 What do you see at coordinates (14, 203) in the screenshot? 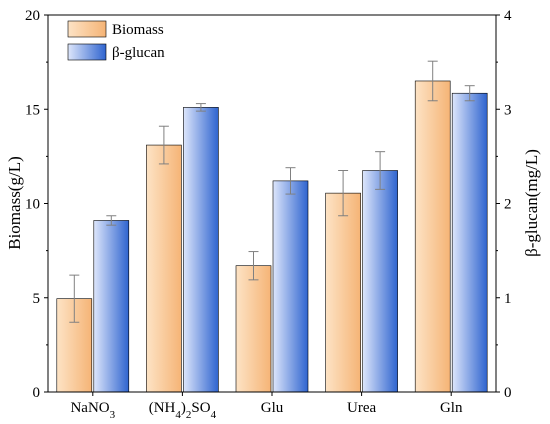
I see `y-axis-left-label: Biomass(g/L)` at bounding box center [14, 203].